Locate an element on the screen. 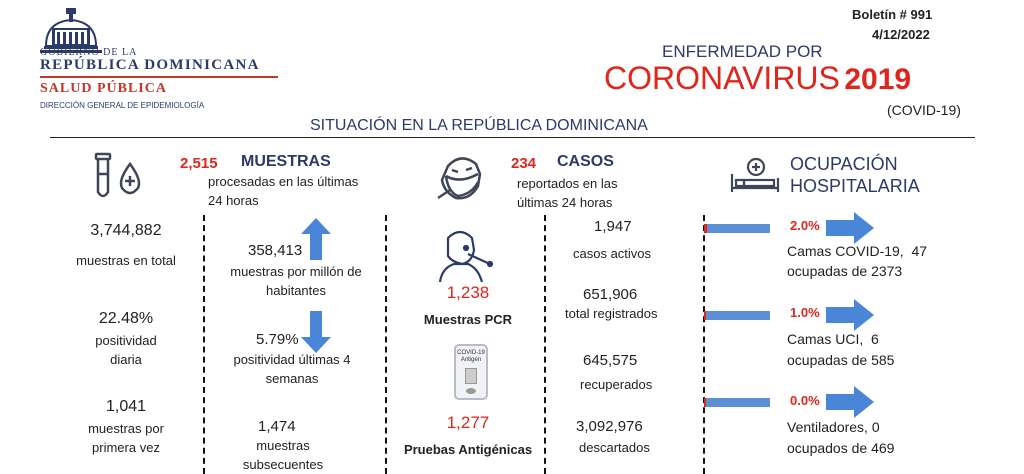 This screenshot has height=474, width=1024. test-tube-icon is located at coordinates (120, 177).